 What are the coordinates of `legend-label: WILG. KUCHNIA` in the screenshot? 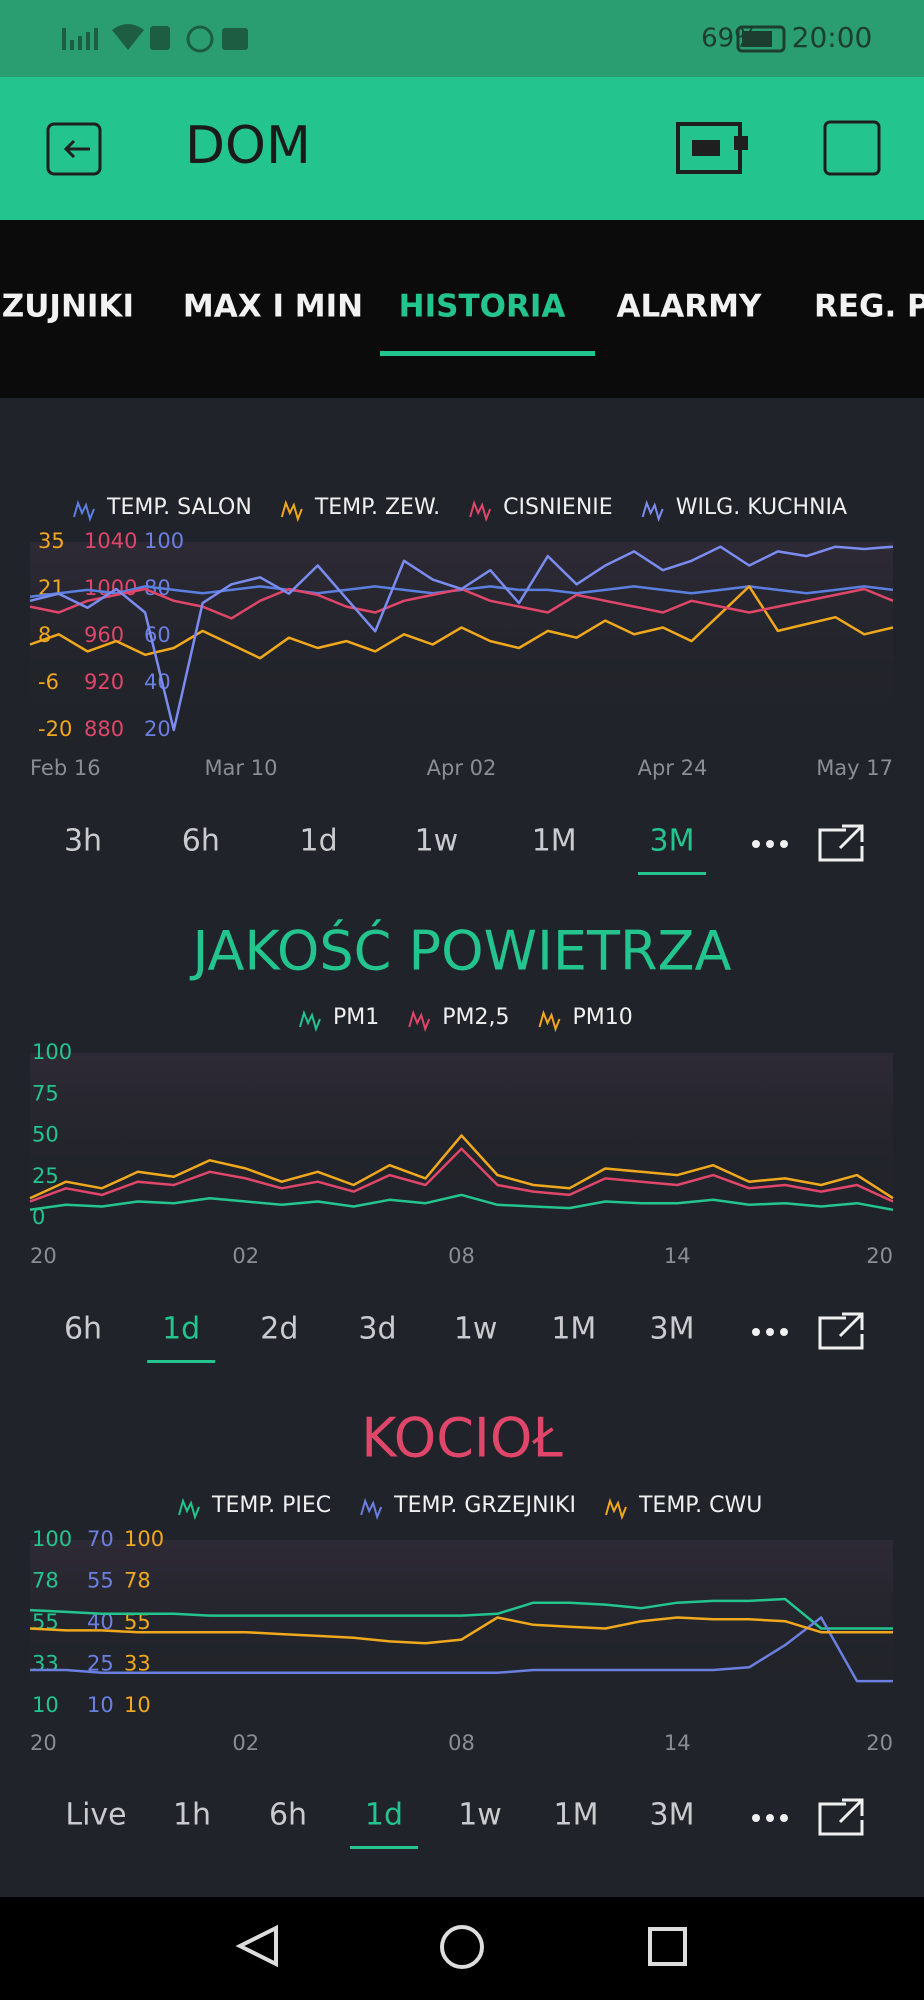 It's located at (761, 507).